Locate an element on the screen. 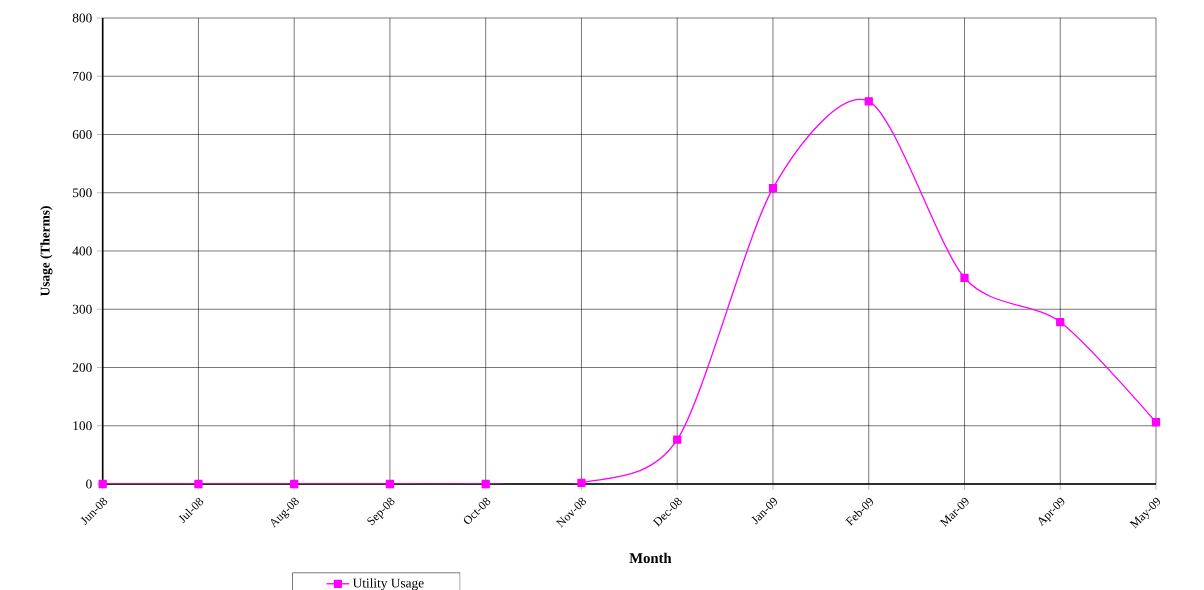 The height and width of the screenshot is (590, 1204). y-tick-label: 300 is located at coordinates (82, 309).